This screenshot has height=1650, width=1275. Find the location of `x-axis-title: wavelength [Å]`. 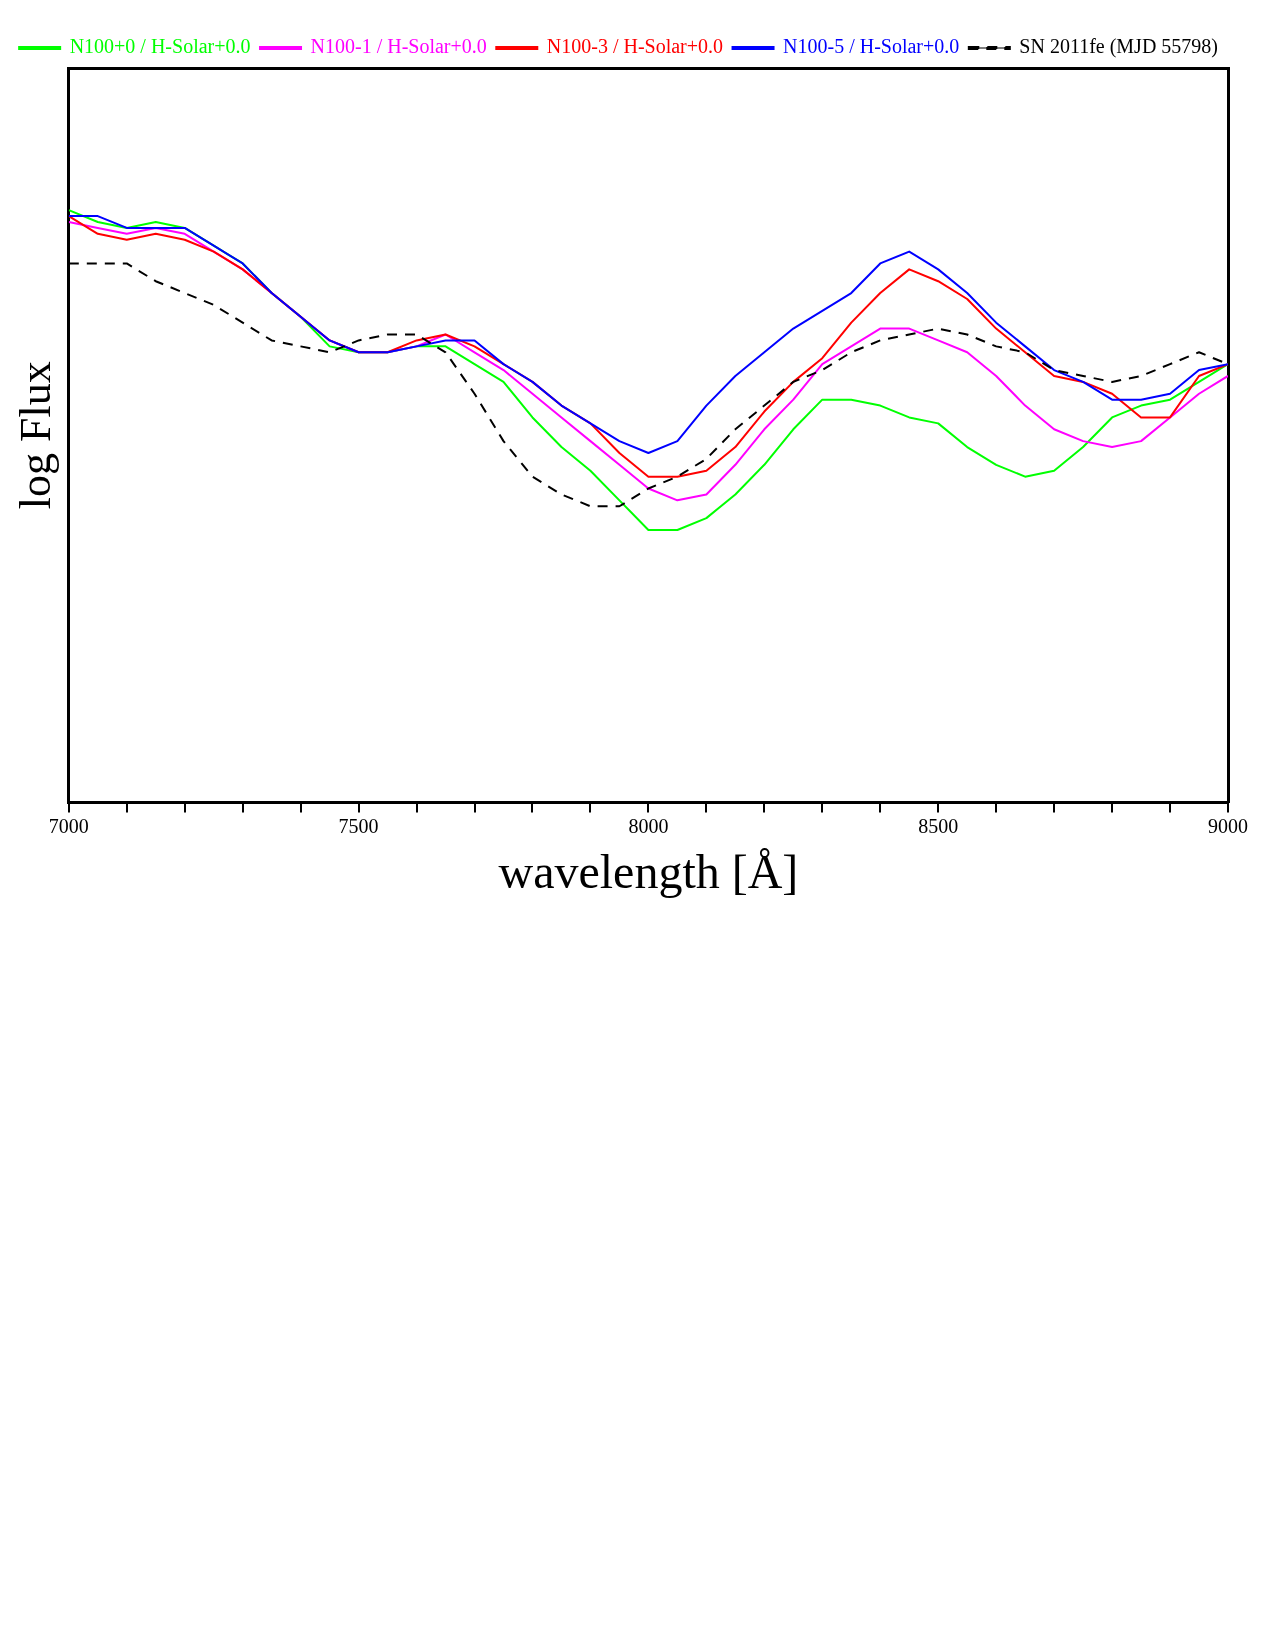

x-axis-title: wavelength [Å] is located at coordinates (648, 871).